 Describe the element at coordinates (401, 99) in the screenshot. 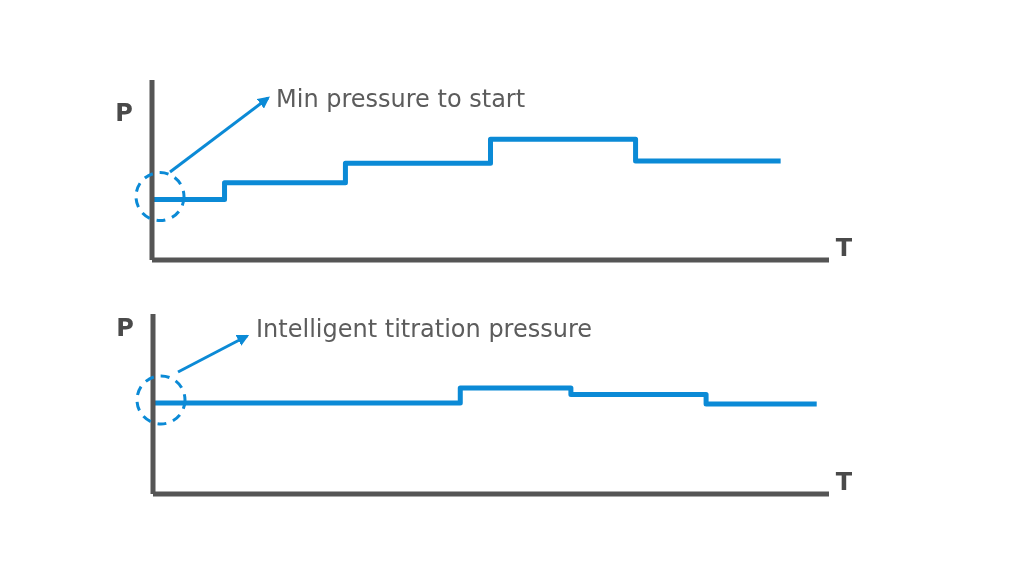

I see `text: Min pressure to start` at that location.